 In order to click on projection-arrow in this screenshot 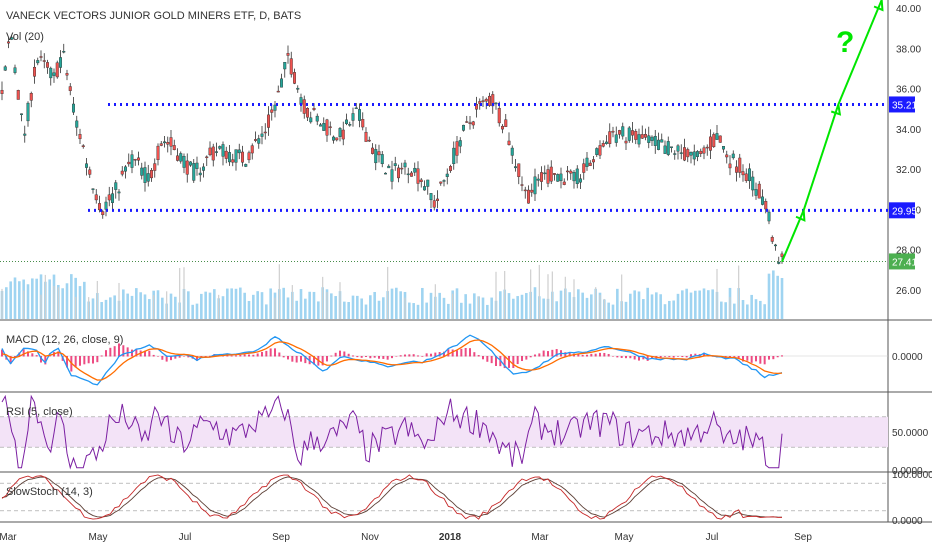, I will do `click(821, 157)`.